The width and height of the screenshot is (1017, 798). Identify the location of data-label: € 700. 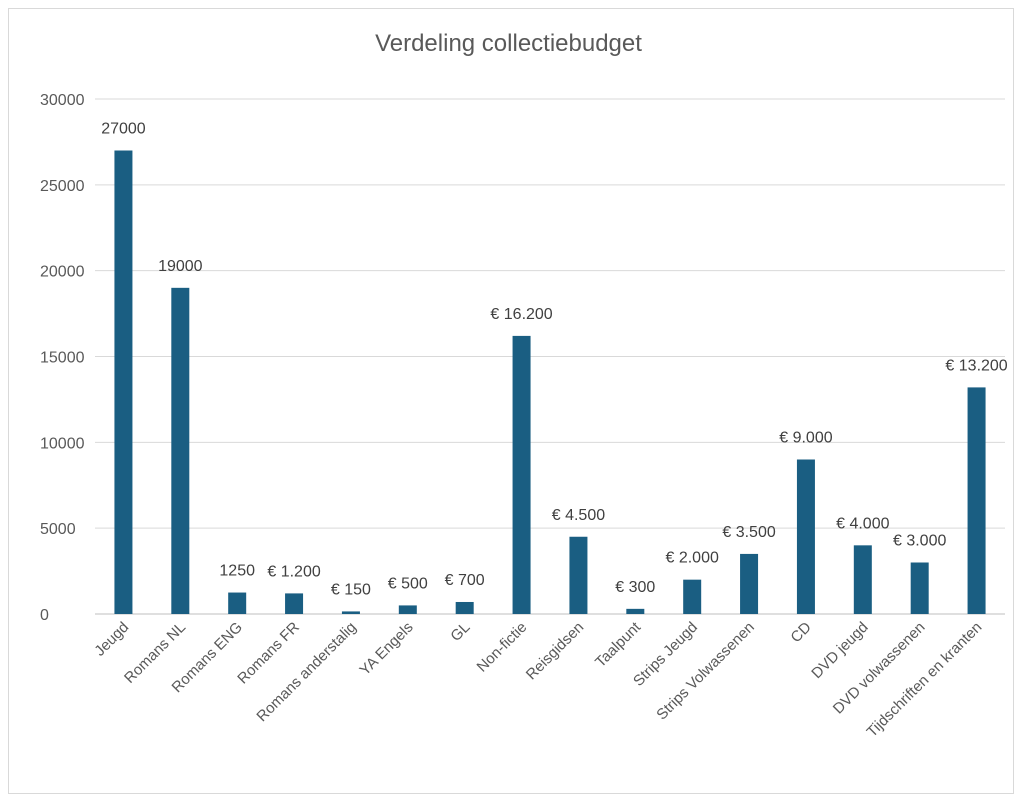
(465, 580).